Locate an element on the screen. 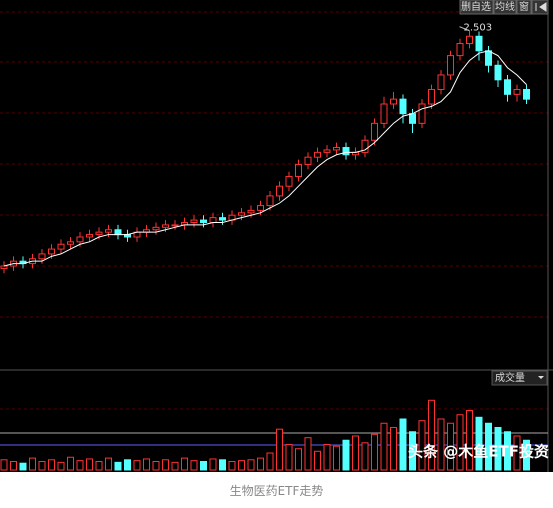  caption: 生物医药ETF走势 is located at coordinates (276, 491).